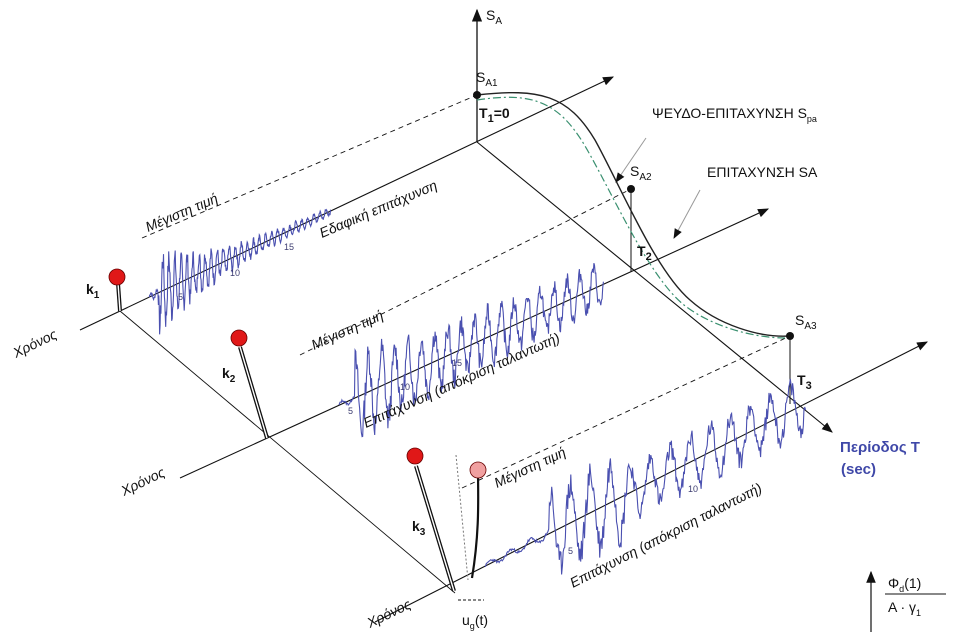  I want to click on period-axis-label: Περίοδος Τ, so click(880, 447).